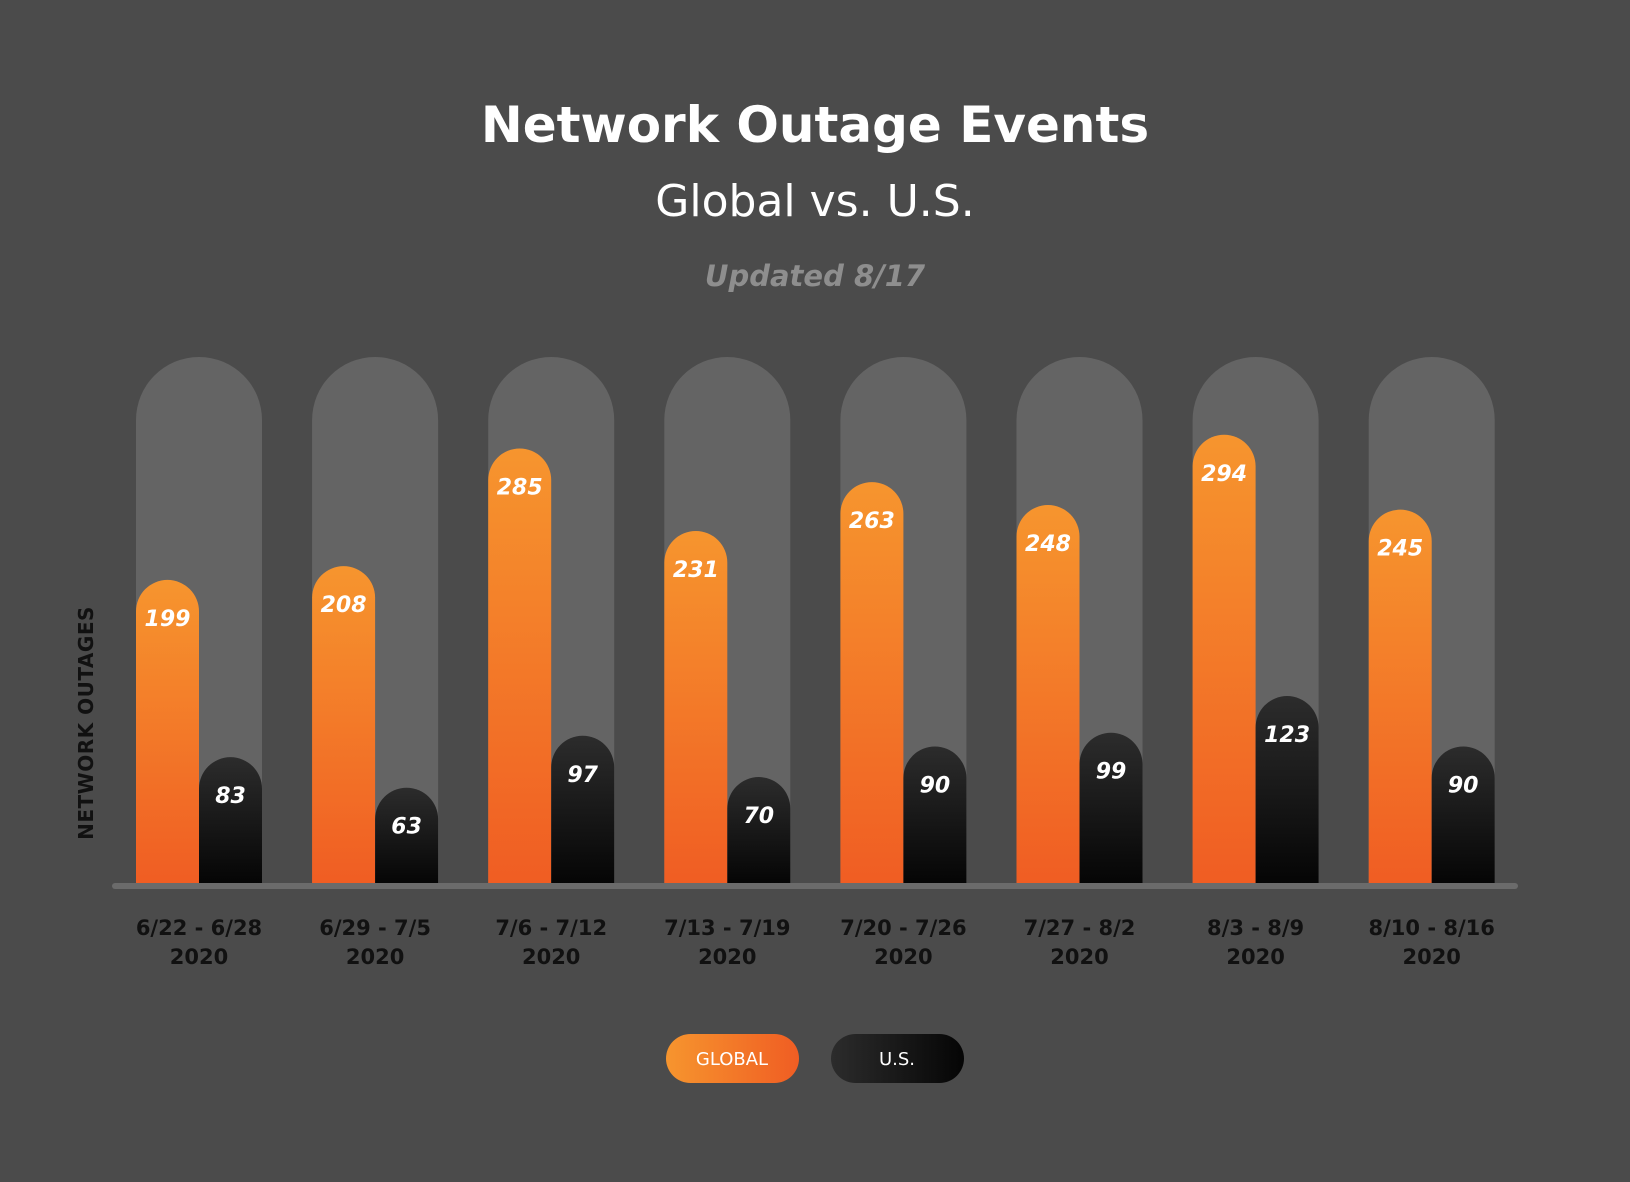 The width and height of the screenshot is (1630, 1182). I want to click on x-axis-baseline, so click(815, 886).